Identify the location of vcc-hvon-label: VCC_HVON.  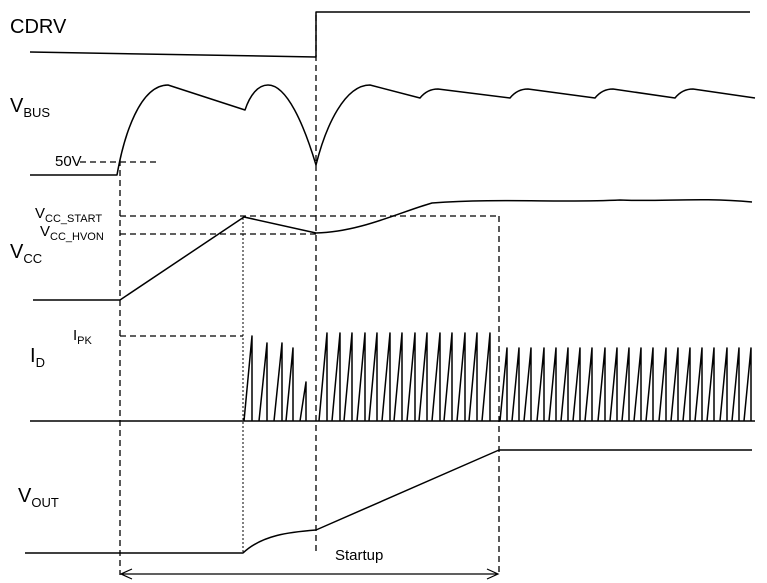
(72, 233).